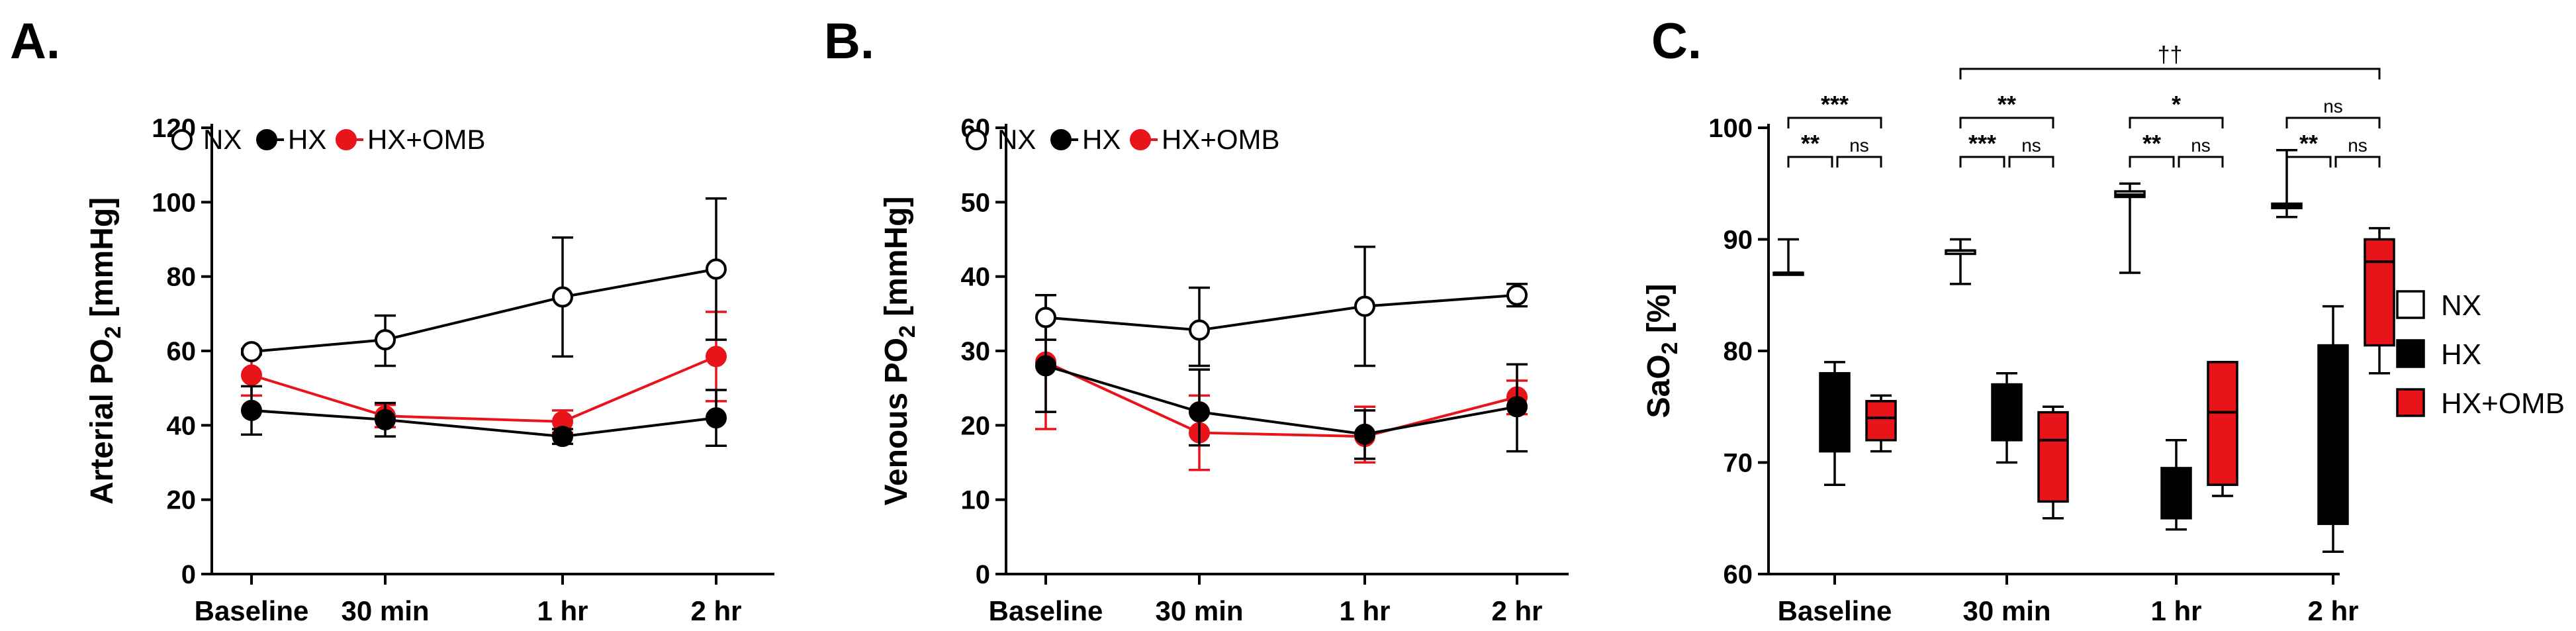 The image size is (2576, 631). I want to click on panel-label-b: B., so click(849, 41).